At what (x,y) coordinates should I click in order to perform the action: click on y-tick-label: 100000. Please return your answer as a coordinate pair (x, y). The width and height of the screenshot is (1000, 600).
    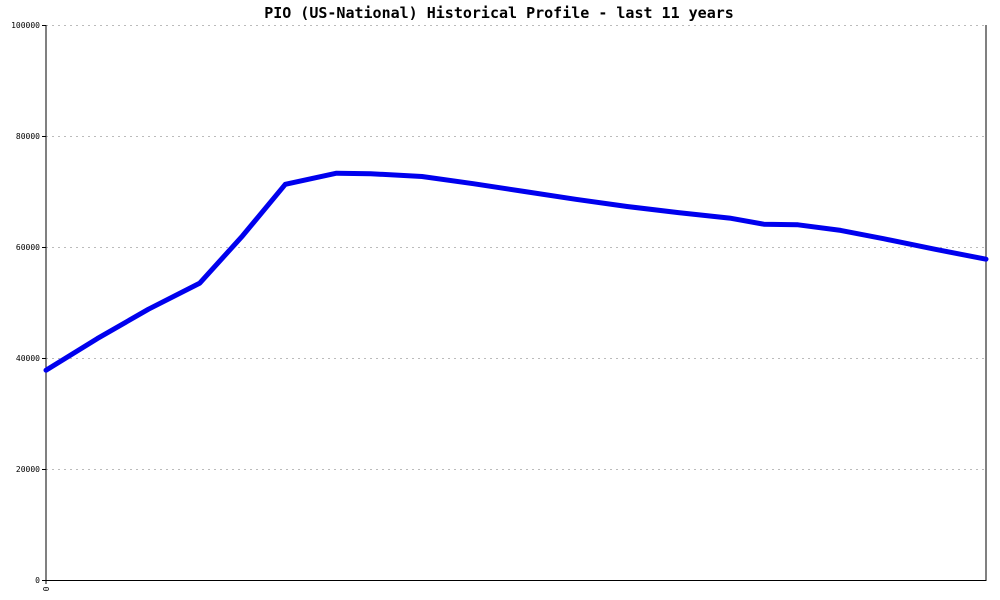
    Looking at the image, I should click on (25, 25).